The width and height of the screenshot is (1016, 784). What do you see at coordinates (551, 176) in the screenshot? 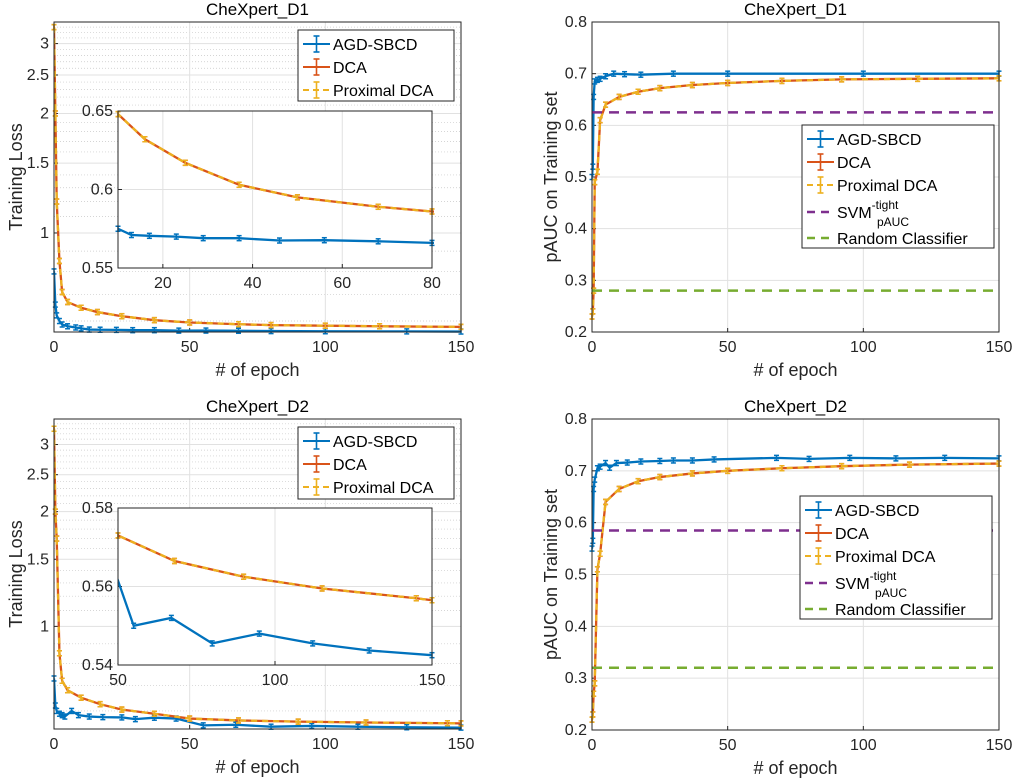
I see `y-axis-label: pAUC on Training set` at bounding box center [551, 176].